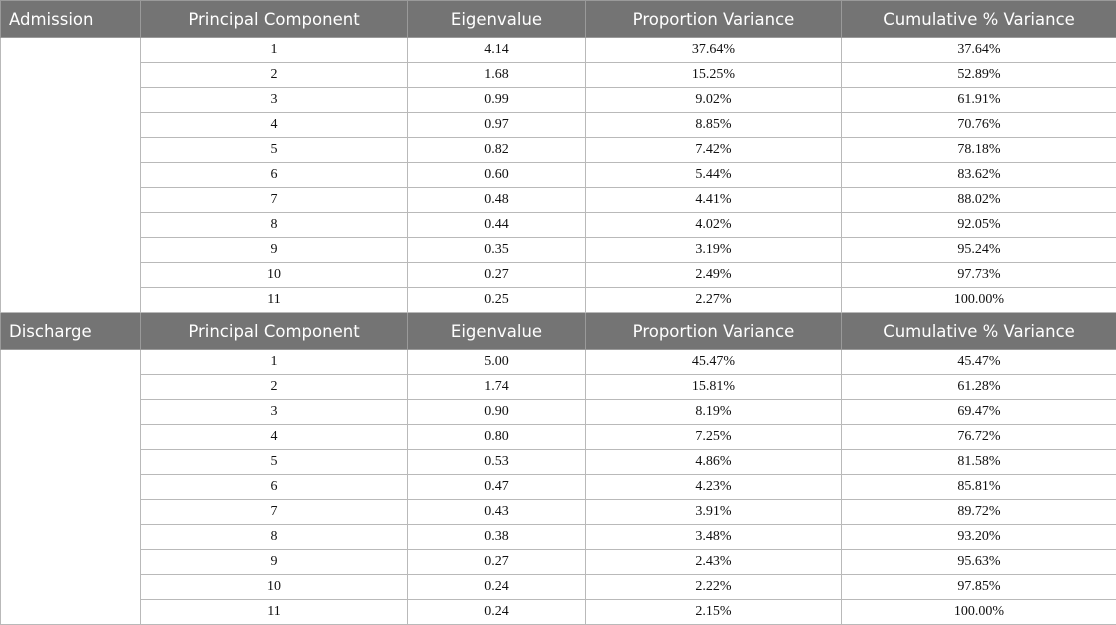 The width and height of the screenshot is (1116, 625). Describe the element at coordinates (497, 50) in the screenshot. I see `table-cell: 4.14` at that location.